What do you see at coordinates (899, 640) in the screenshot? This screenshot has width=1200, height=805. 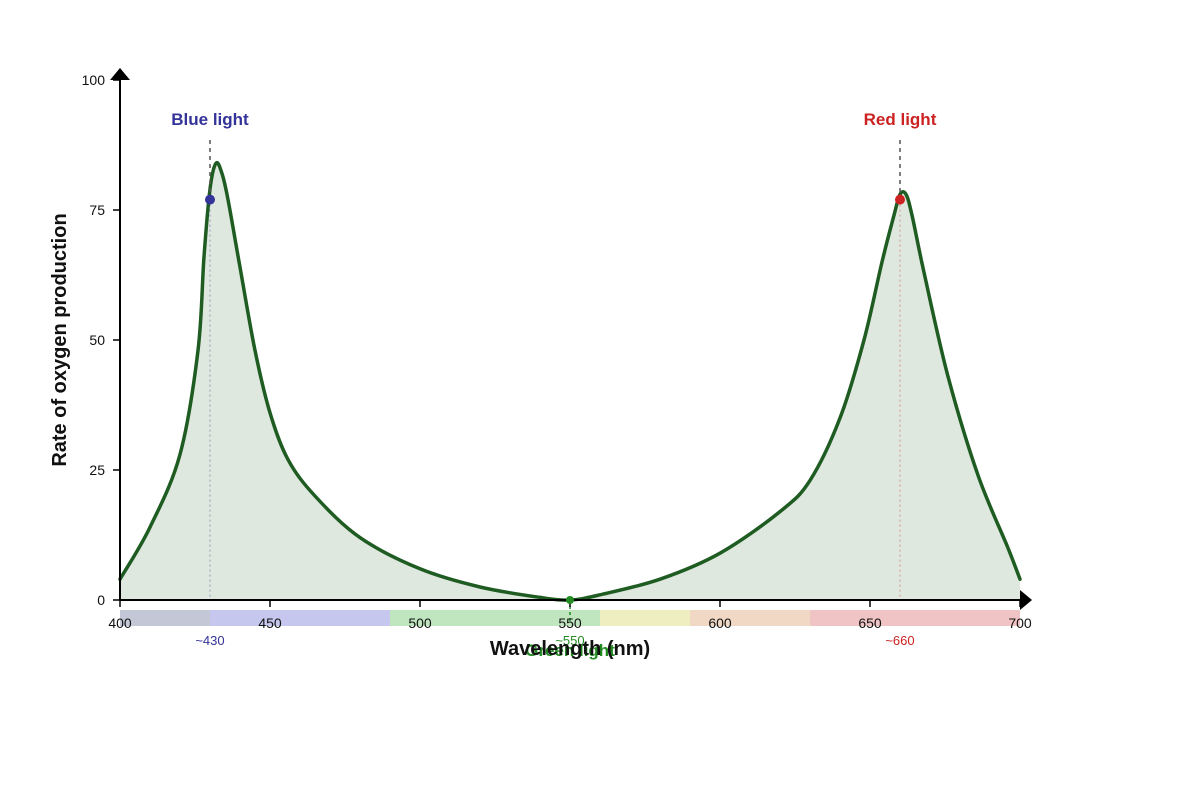 I see `peak-wavelength-label: ~660` at bounding box center [899, 640].